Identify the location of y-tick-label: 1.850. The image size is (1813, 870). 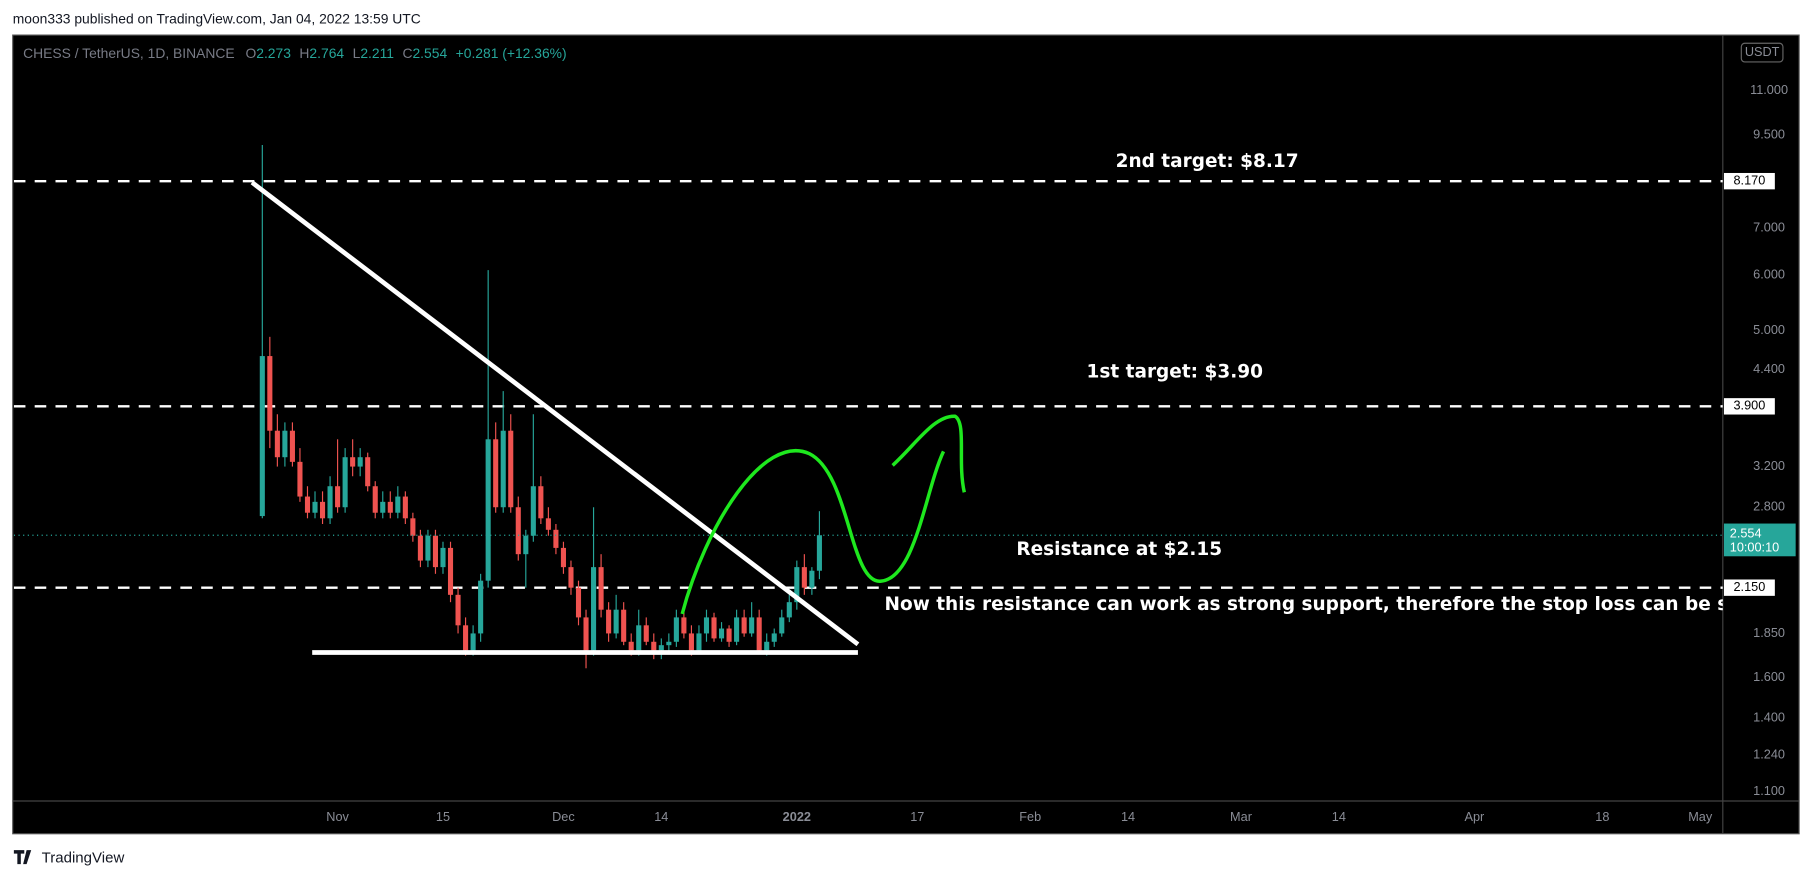
(1769, 632).